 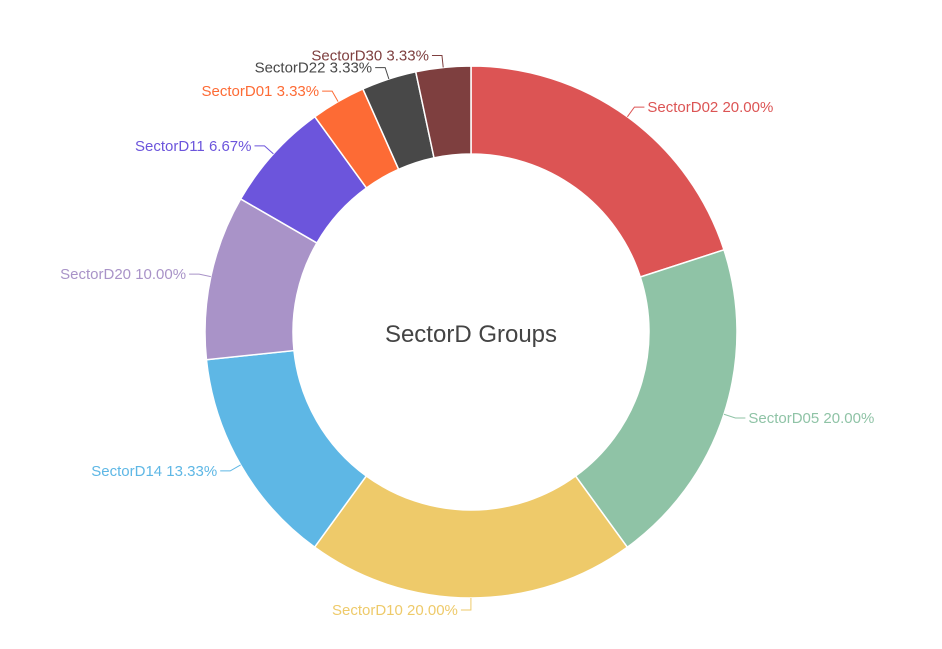 I want to click on slice-sectord02, so click(x=597, y=171).